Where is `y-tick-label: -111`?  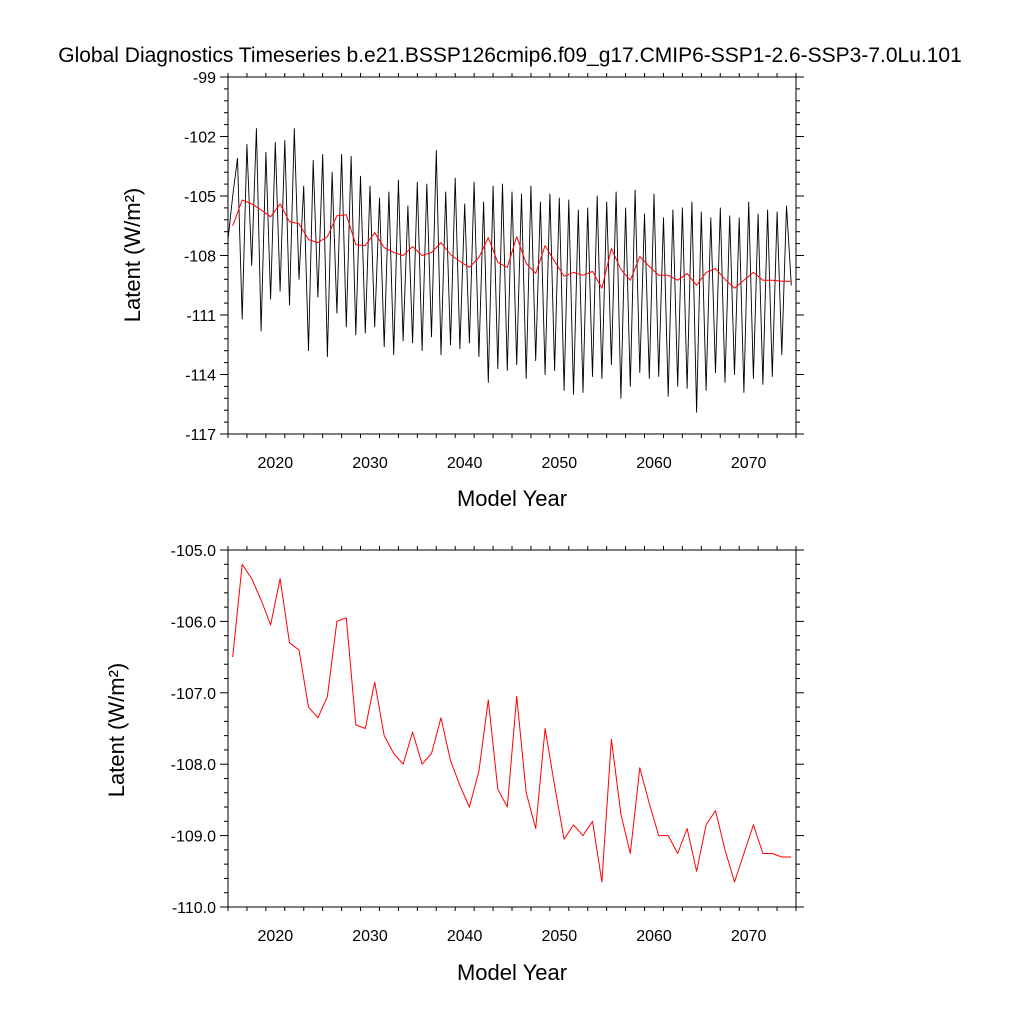
y-tick-label: -111 is located at coordinates (201, 316).